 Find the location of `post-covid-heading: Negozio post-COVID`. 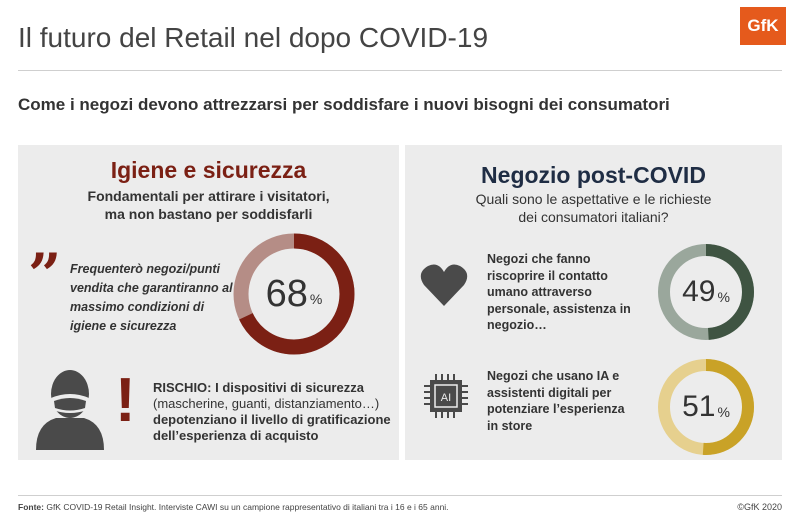

post-covid-heading: Negozio post-COVID is located at coordinates (593, 175).